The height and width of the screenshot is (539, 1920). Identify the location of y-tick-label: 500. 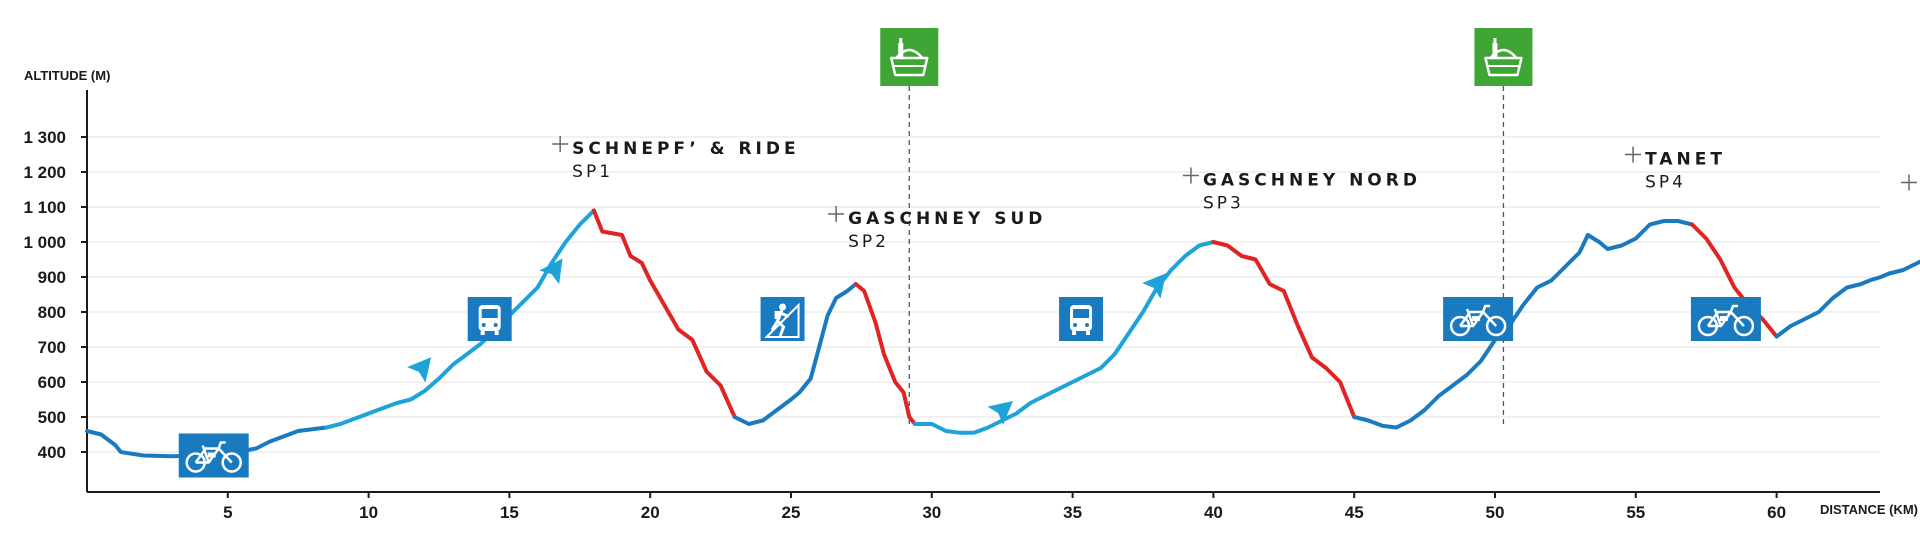
(52, 417).